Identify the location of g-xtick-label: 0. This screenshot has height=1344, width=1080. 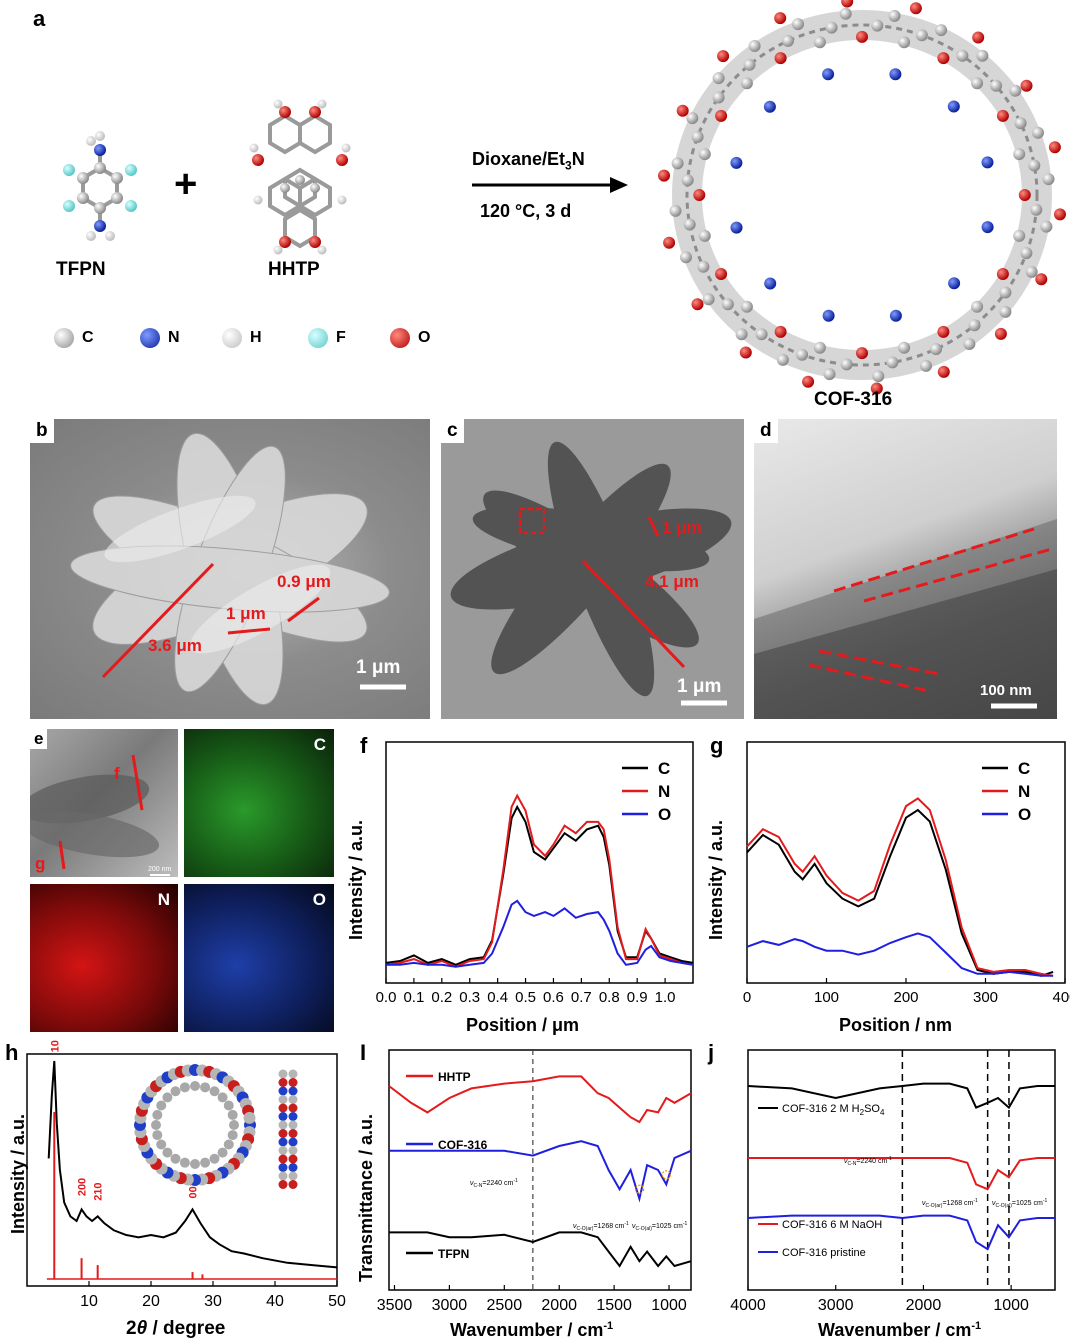
(747, 997).